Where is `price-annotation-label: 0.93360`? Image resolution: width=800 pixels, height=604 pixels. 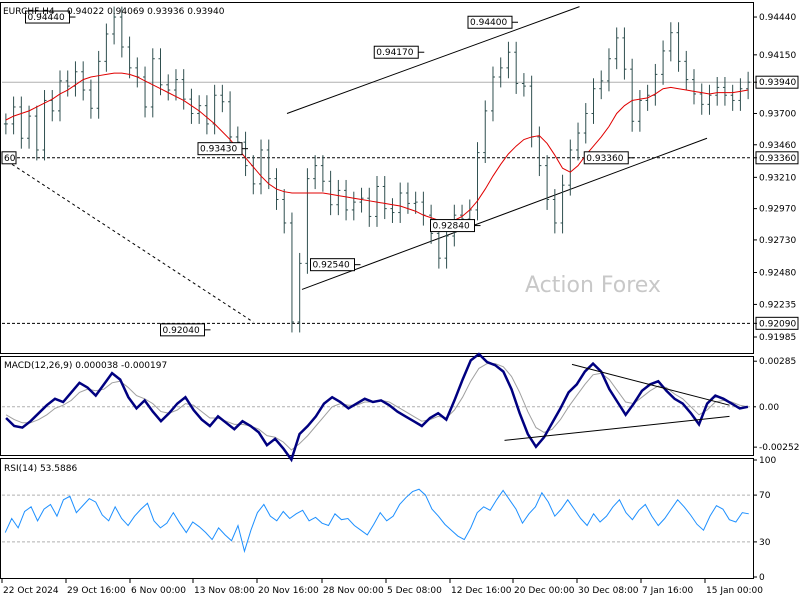
price-annotation-label: 0.93360 is located at coordinates (604, 159).